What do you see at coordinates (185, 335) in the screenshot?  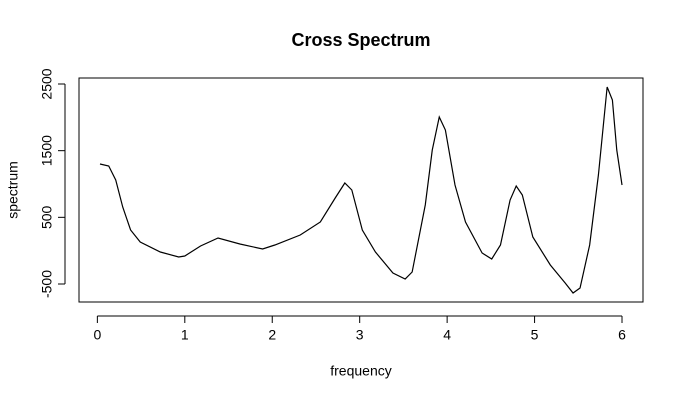 I see `x-tick-label: 1` at bounding box center [185, 335].